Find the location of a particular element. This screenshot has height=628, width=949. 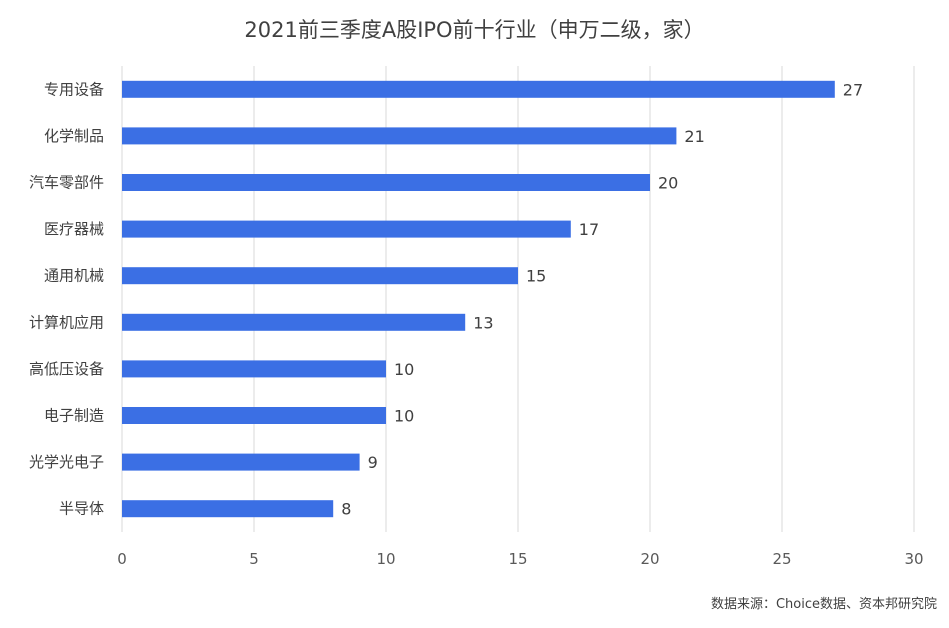

data-label: 8 is located at coordinates (346, 509).